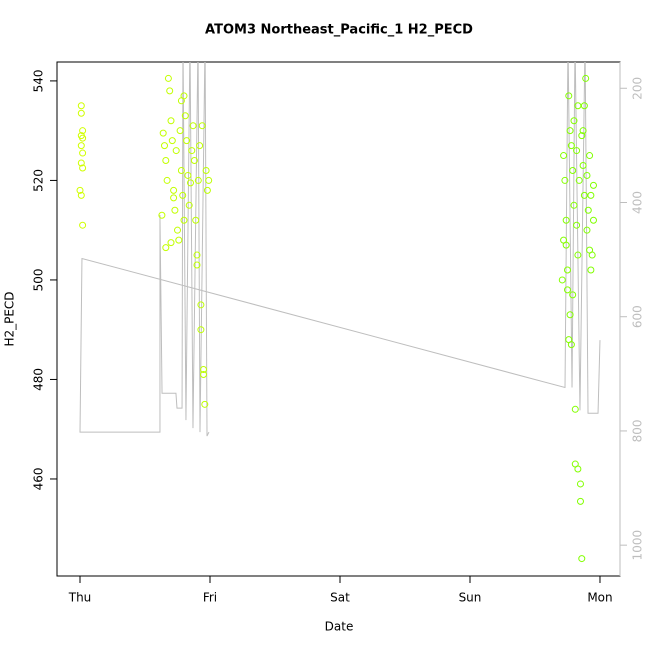 The width and height of the screenshot is (650, 650). Describe the element at coordinates (638, 88) in the screenshot. I see `y2-tick-label: 200` at that location.